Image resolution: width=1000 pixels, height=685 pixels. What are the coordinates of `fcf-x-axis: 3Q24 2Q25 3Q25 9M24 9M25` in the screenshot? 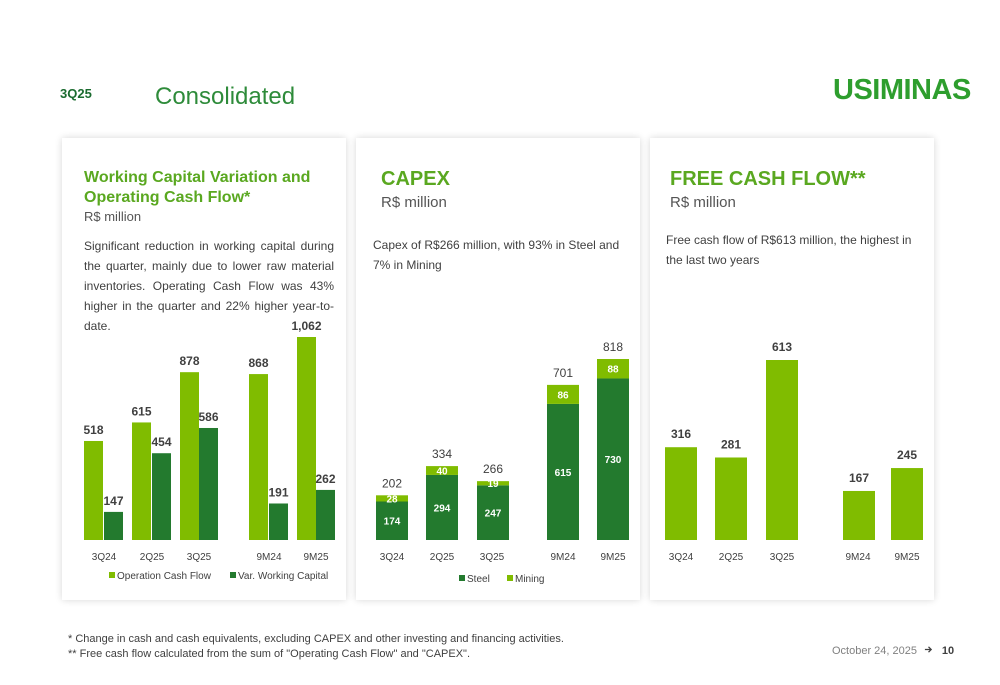 It's located at (794, 557).